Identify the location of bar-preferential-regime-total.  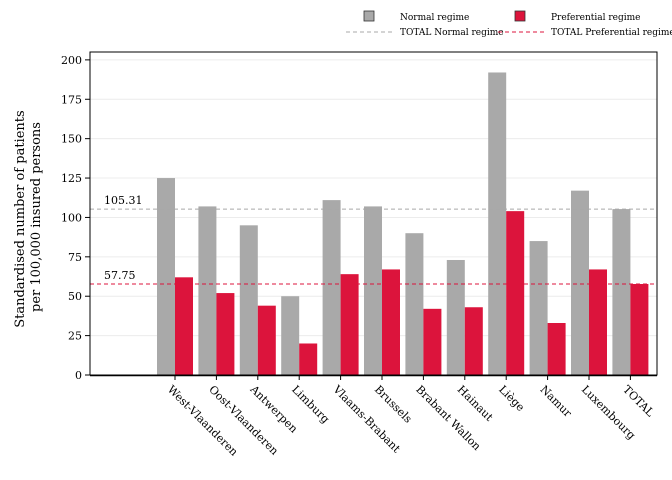
(639, 329).